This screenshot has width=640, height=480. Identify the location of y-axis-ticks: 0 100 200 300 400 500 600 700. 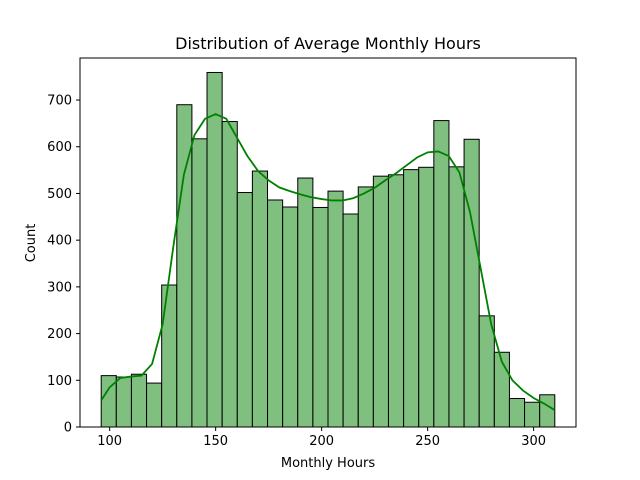
(63, 265).